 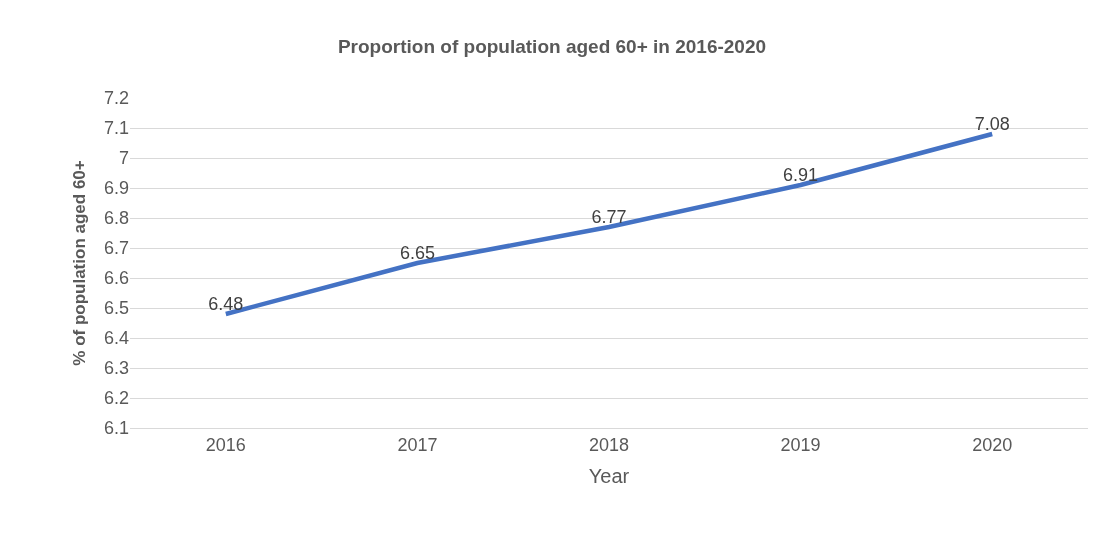 What do you see at coordinates (116, 248) in the screenshot?
I see `y-tick-label: 6.7` at bounding box center [116, 248].